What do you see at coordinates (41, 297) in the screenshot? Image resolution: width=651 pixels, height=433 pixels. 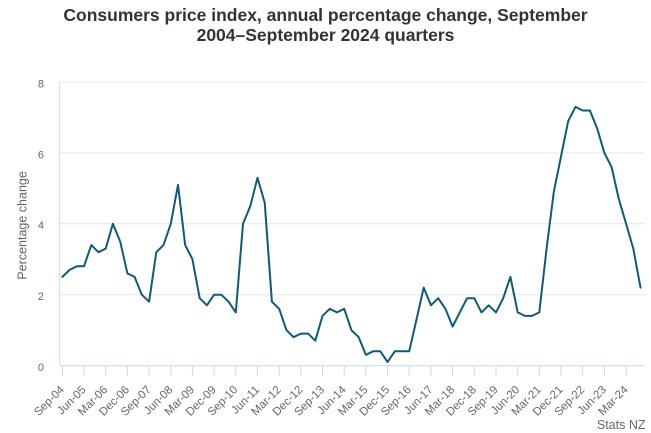 I see `svg-text: 2` at bounding box center [41, 297].